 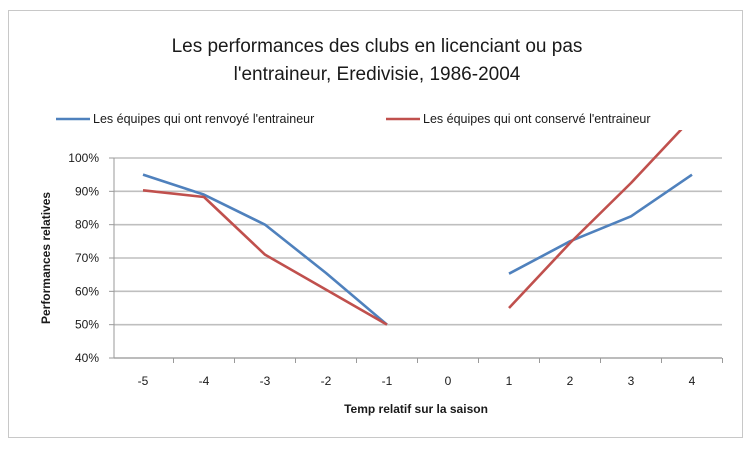 What do you see at coordinates (692, 381) in the screenshot?
I see `x-tick-label: 4` at bounding box center [692, 381].